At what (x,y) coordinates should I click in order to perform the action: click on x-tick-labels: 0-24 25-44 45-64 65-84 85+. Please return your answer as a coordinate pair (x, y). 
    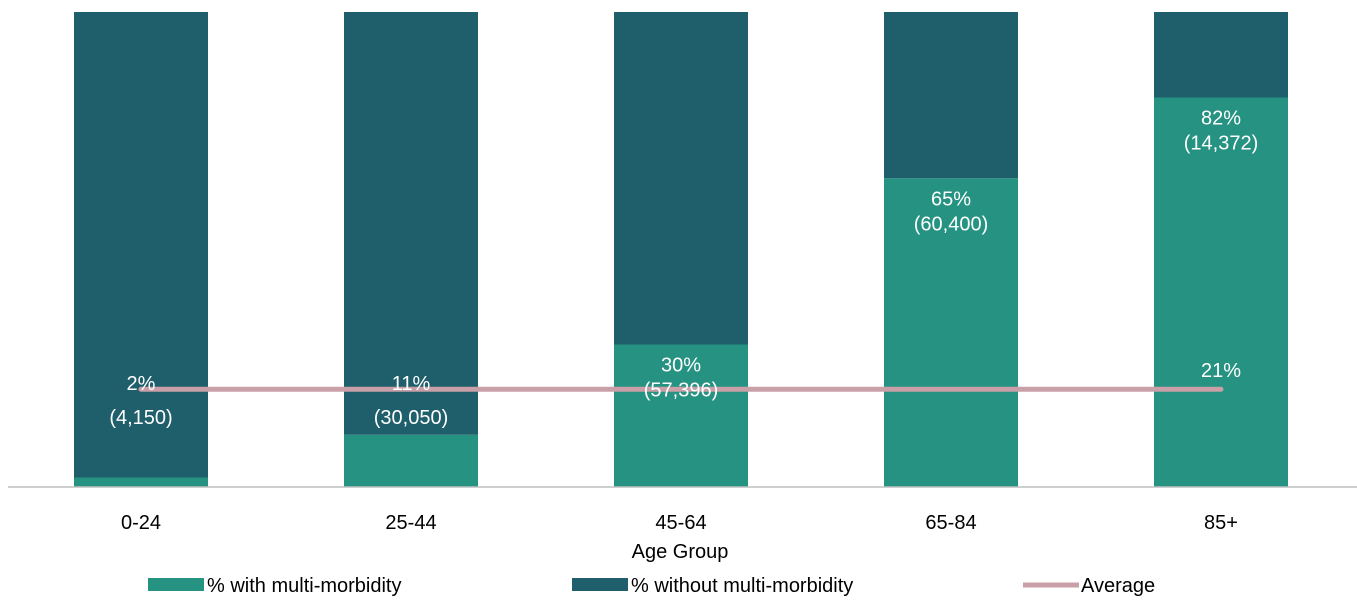
    Looking at the image, I should click on (679, 523).